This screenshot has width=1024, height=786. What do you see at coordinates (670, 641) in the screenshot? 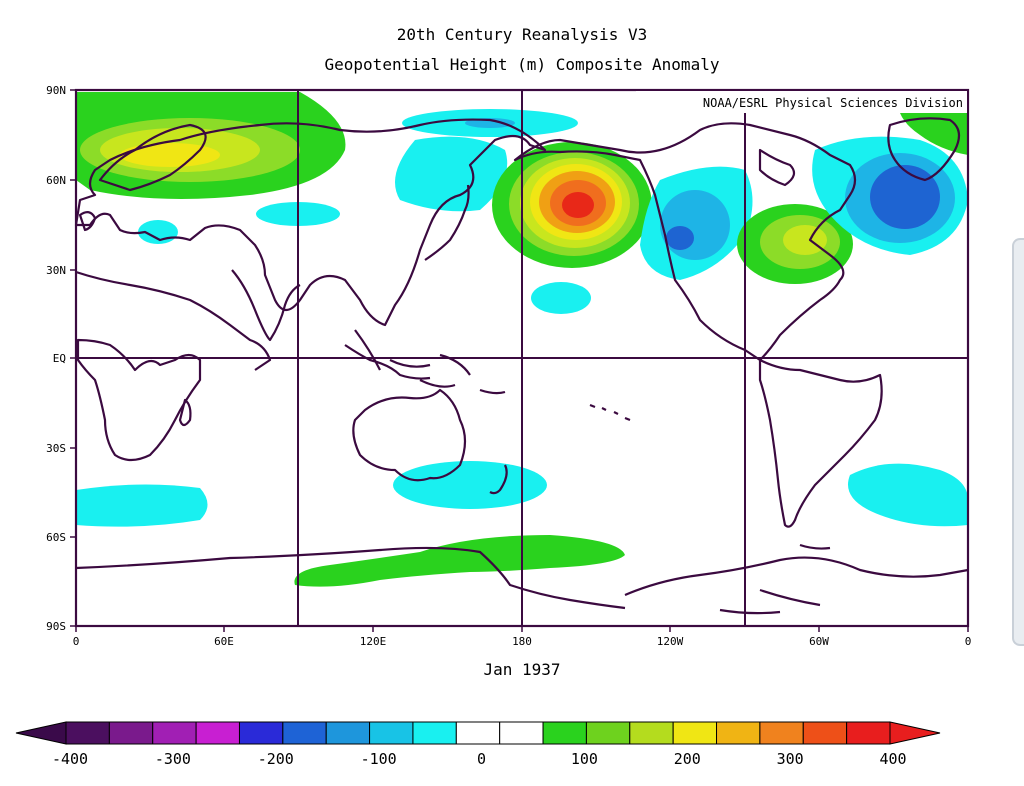
I see `lon-label-120w: 120W` at bounding box center [670, 641].